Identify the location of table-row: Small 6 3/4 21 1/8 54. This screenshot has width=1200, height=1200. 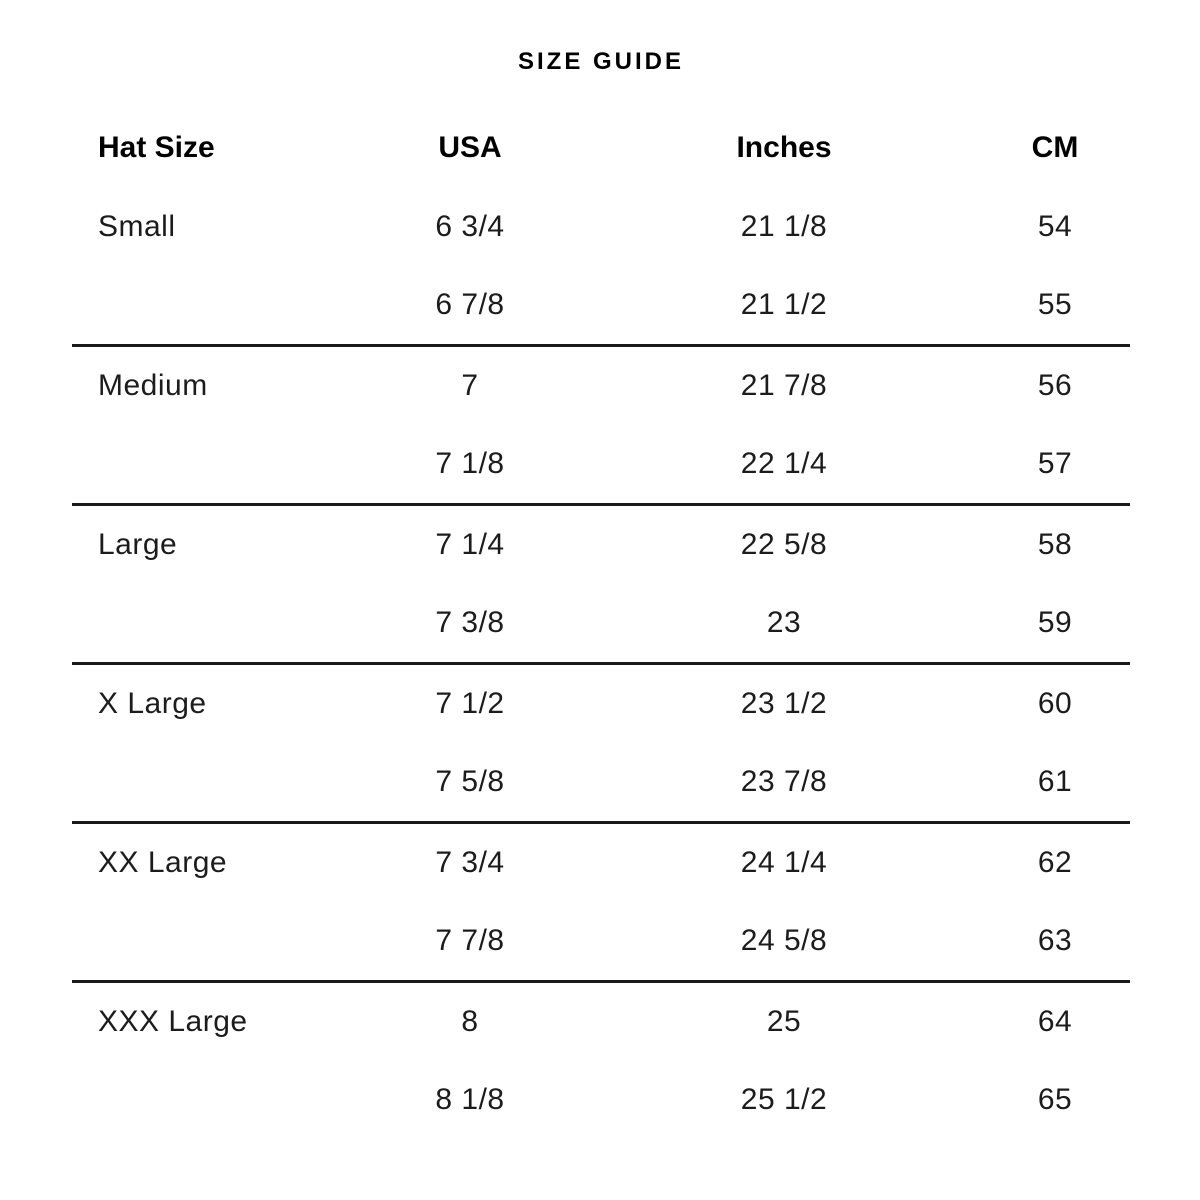
(601, 227).